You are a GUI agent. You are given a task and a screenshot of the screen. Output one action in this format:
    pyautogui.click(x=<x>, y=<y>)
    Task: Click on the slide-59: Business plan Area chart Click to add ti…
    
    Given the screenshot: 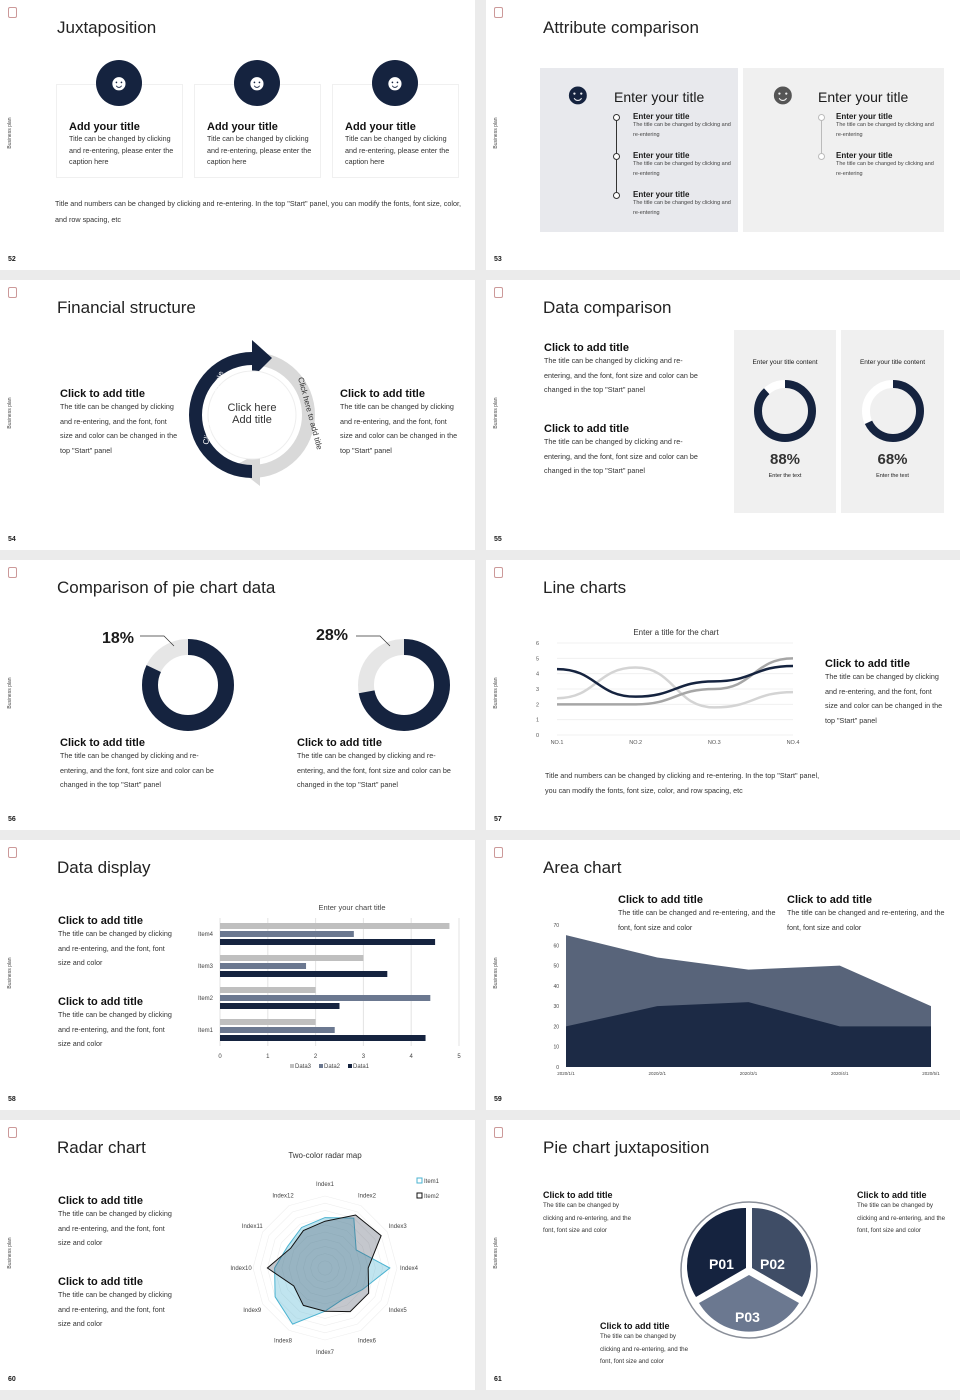 What is the action you would take?
    pyautogui.click(x=723, y=975)
    